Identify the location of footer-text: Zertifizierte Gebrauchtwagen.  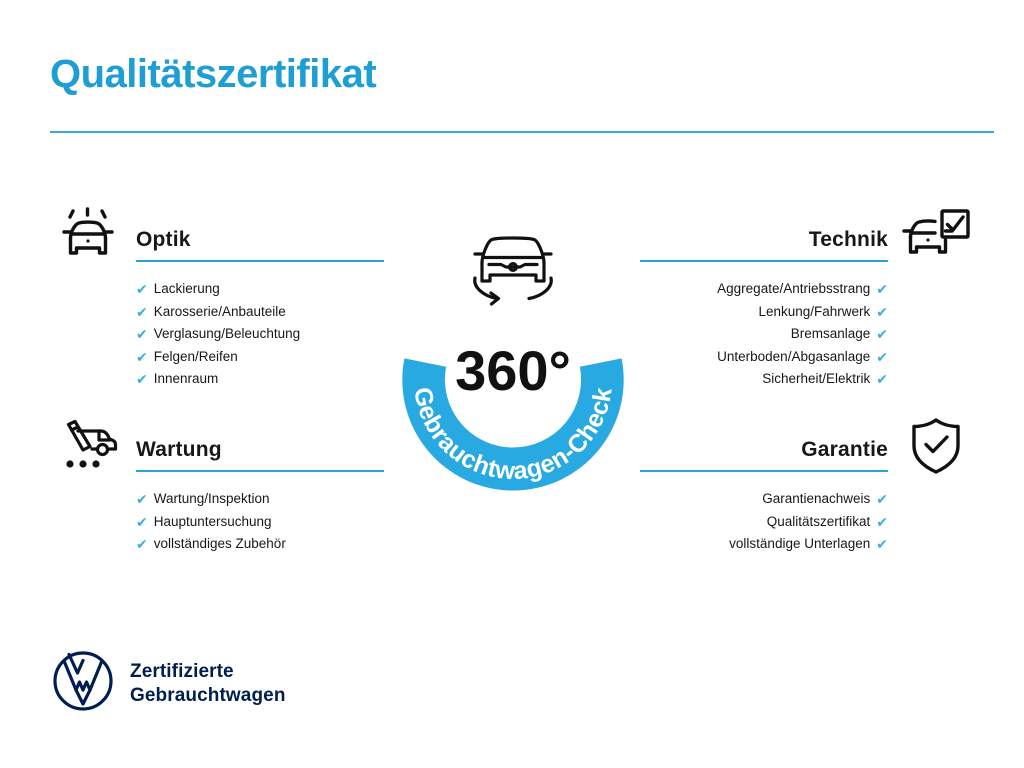
(208, 684).